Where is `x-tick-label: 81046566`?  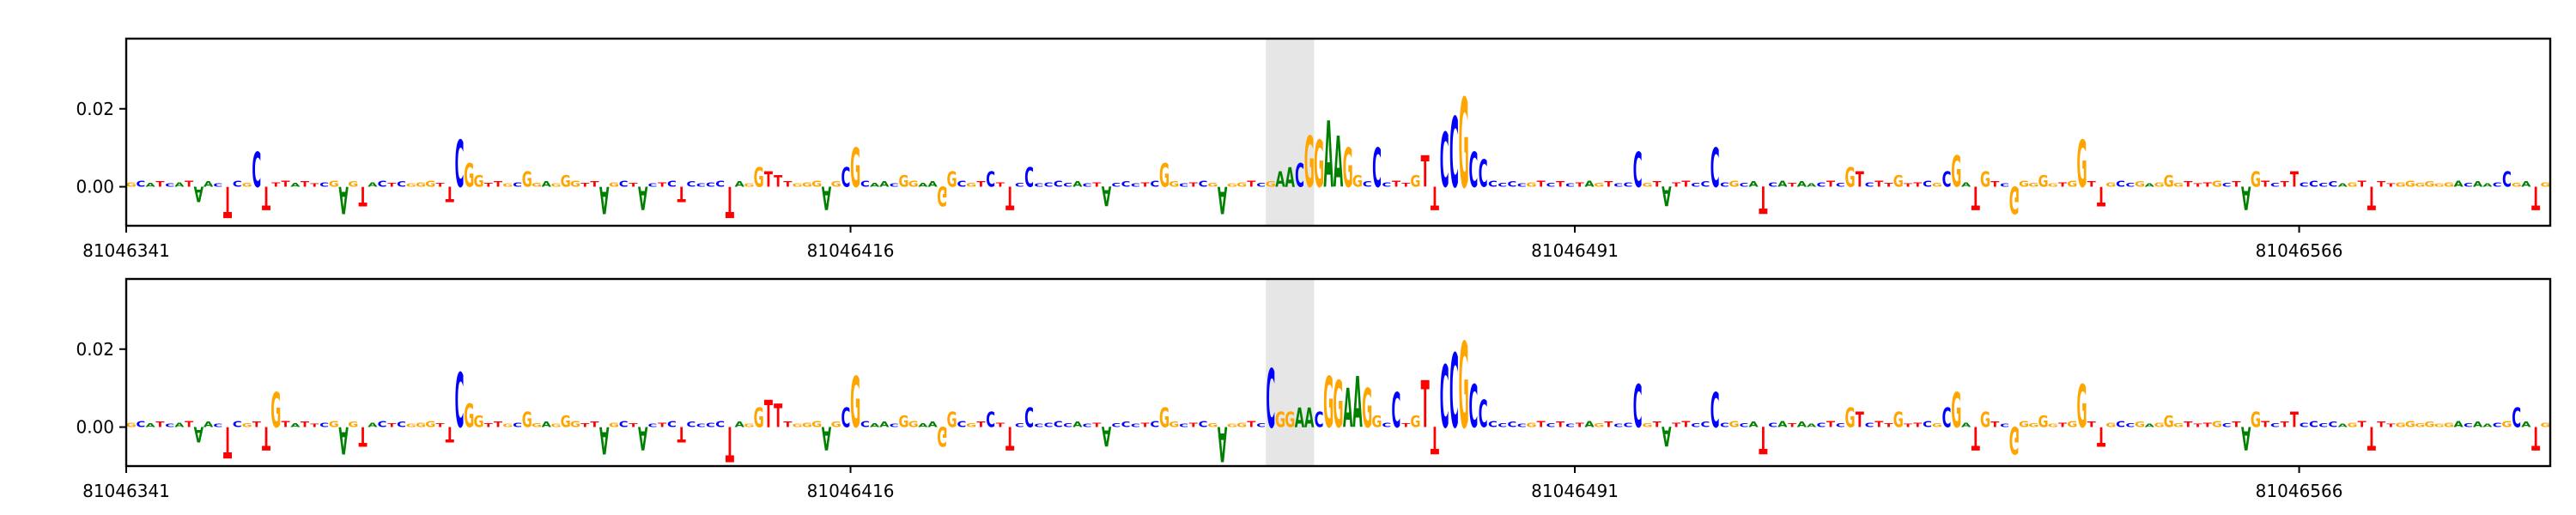
x-tick-label: 81046566 is located at coordinates (2299, 250).